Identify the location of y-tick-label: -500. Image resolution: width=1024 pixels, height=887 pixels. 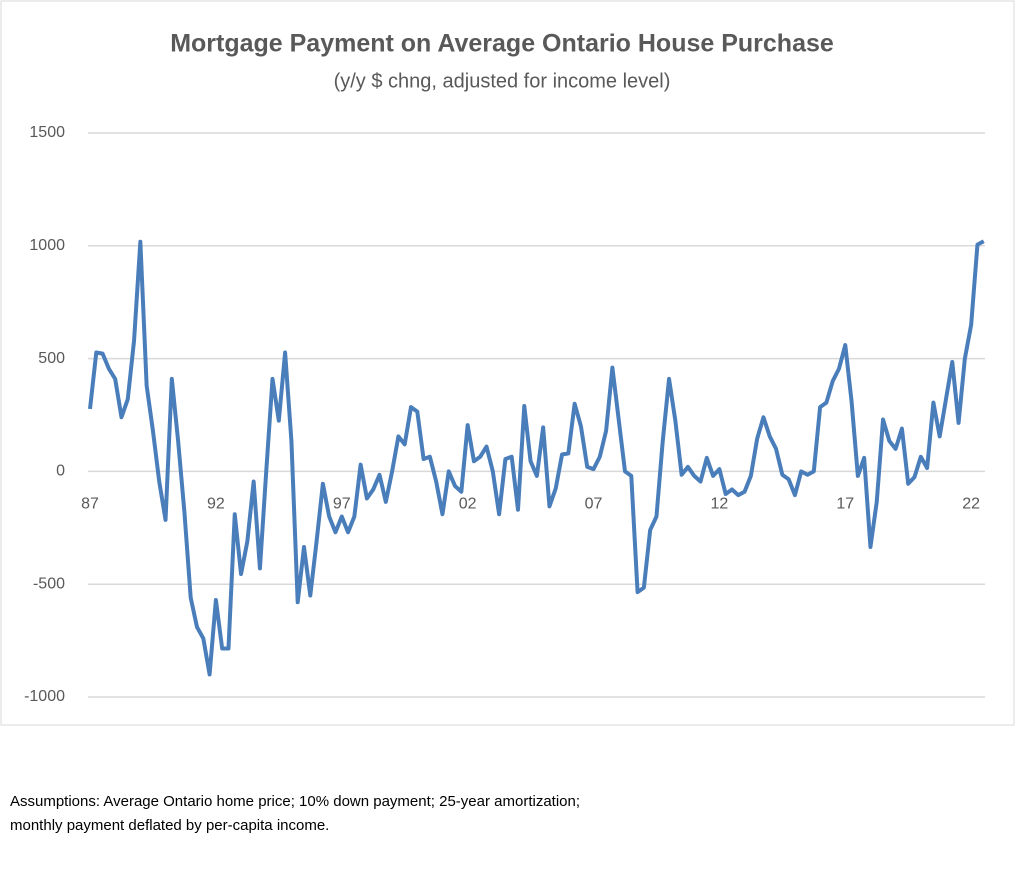
(49, 583).